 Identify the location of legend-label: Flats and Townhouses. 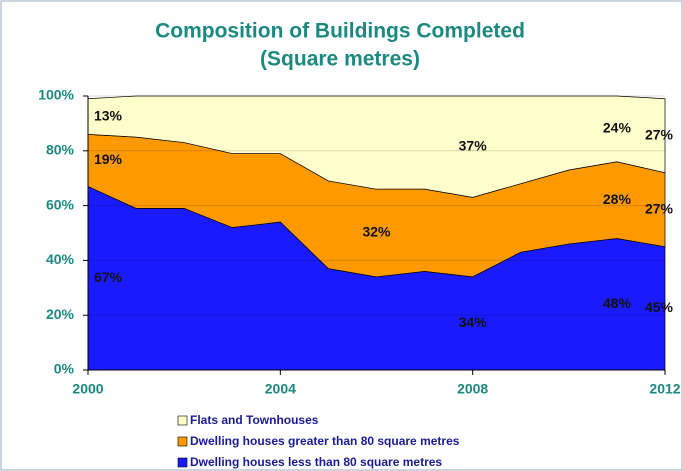
(254, 420).